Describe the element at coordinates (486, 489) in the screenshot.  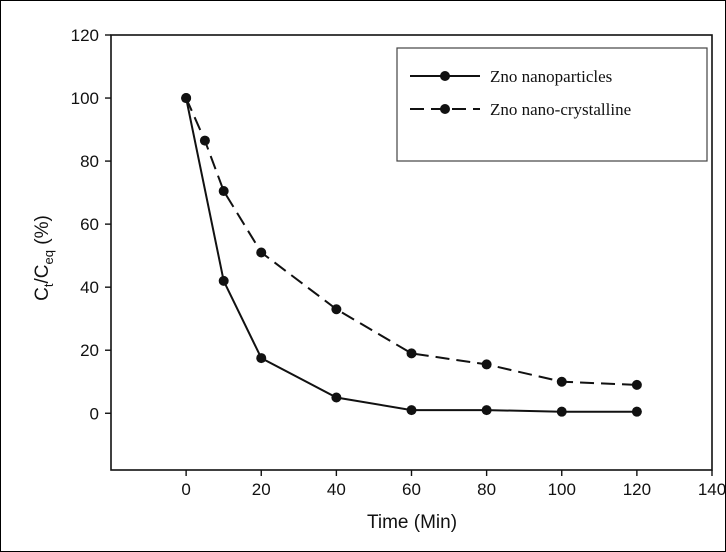
I see `x-tick-label: 80` at that location.